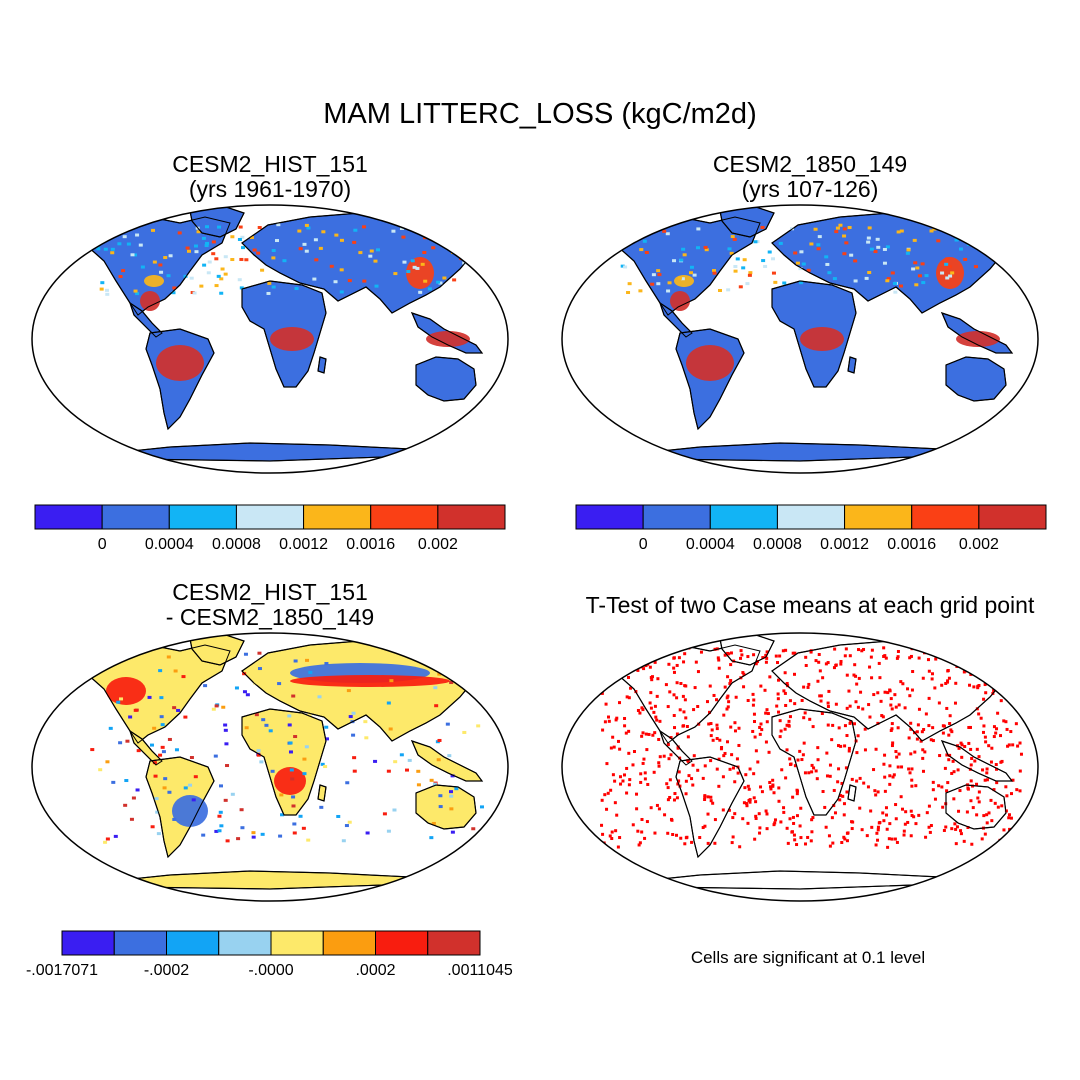 The image size is (1080, 1080). I want to click on panel-title-line: CESM2_HIST_151, so click(270, 592).